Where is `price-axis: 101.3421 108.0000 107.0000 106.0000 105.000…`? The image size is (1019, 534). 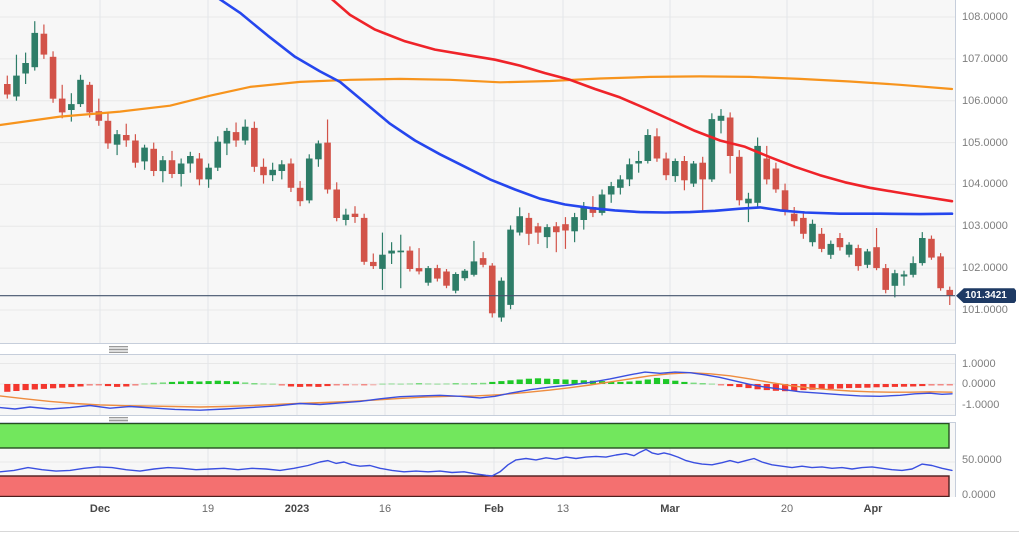
price-axis: 101.3421 108.0000 107.0000 106.0000 105.000… is located at coordinates (987, 267).